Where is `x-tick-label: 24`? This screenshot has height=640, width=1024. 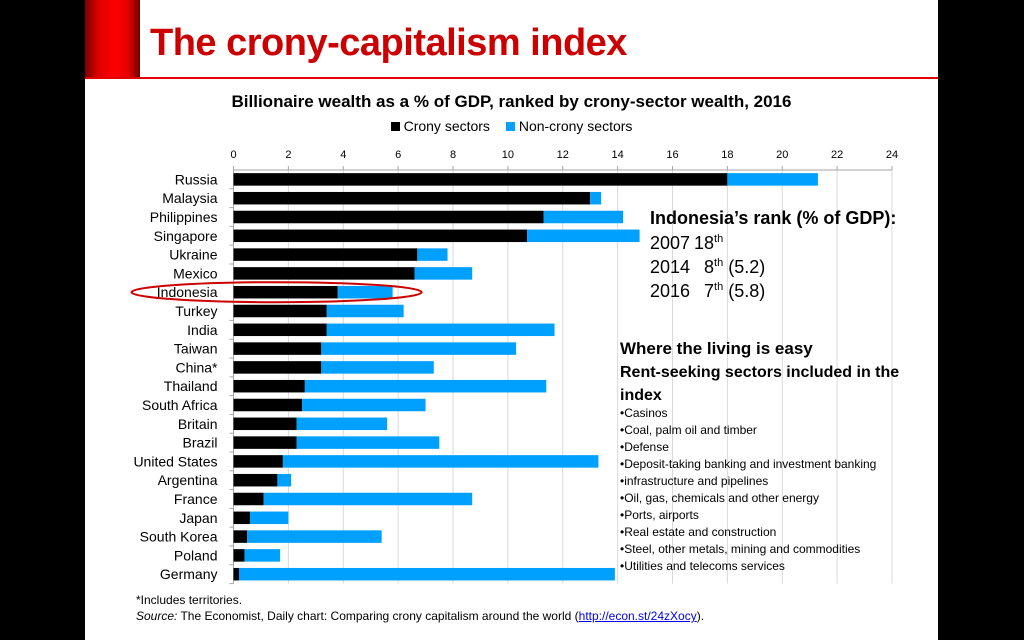 x-tick-label: 24 is located at coordinates (892, 155).